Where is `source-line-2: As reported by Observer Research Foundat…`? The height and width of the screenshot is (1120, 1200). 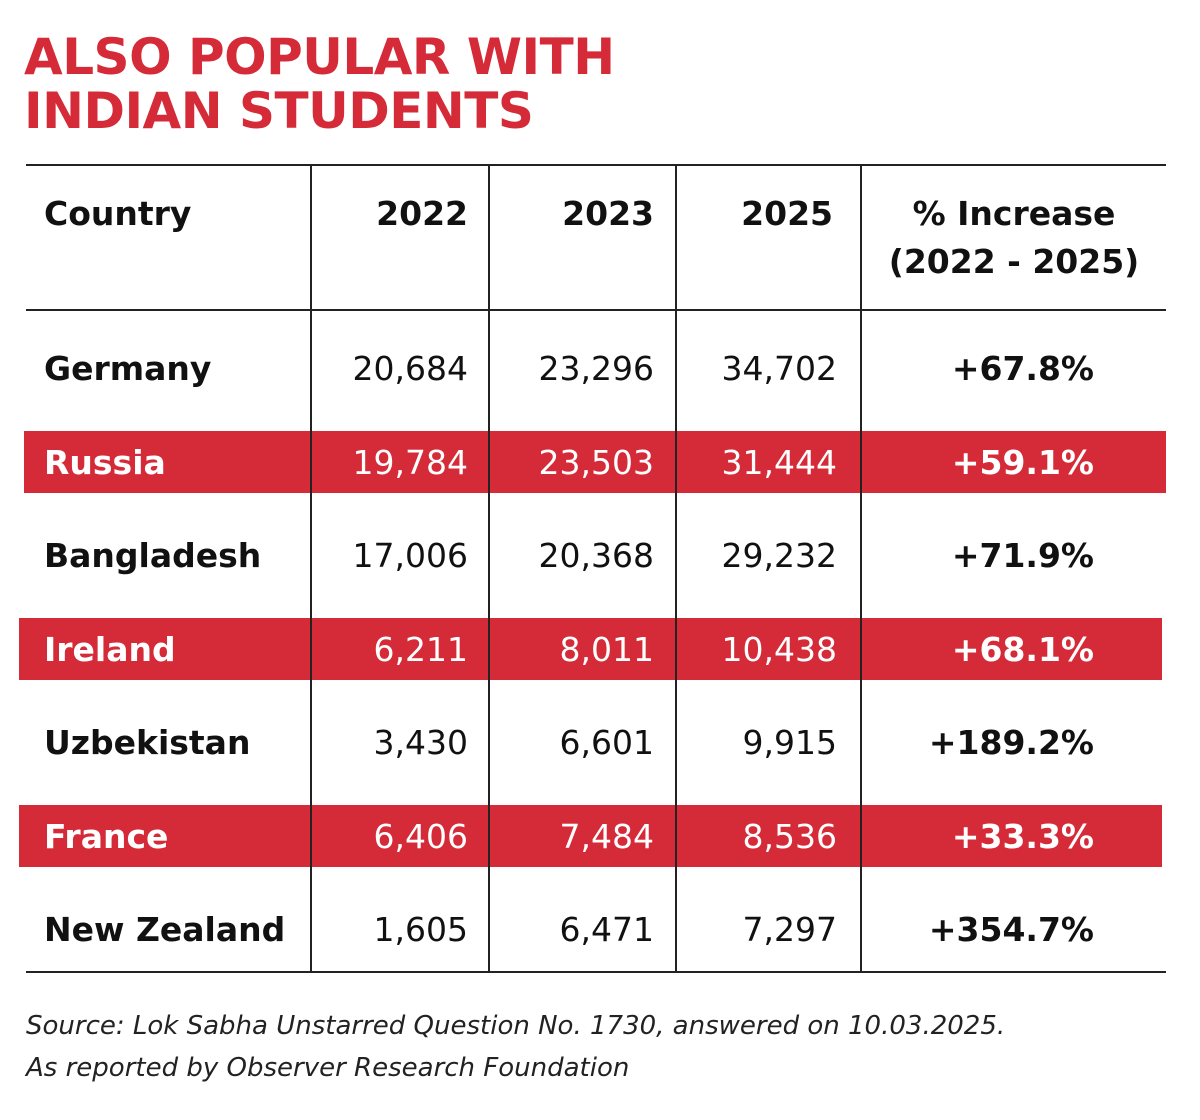
source-line-2: As reported by Observer Research Foundat… is located at coordinates (328, 1068).